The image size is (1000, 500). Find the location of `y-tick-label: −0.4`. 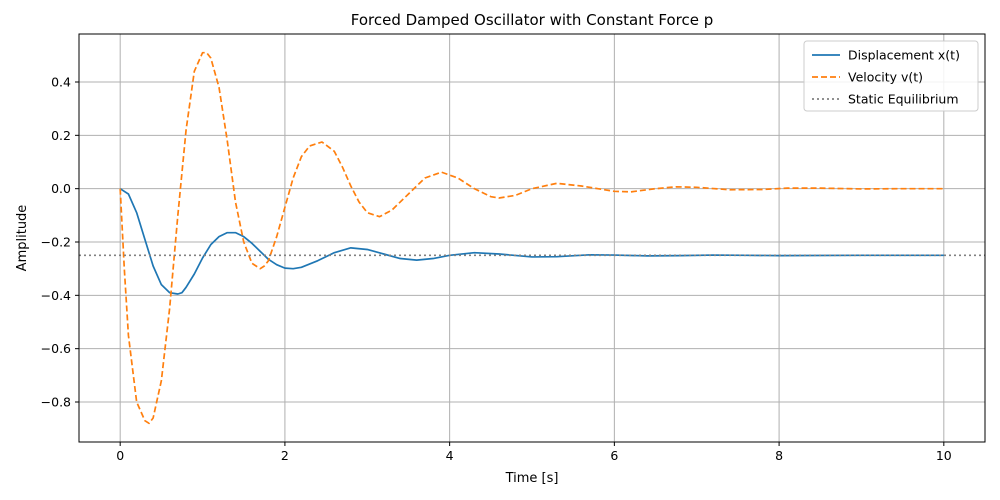

y-tick-label: −0.4 is located at coordinates (56, 295).